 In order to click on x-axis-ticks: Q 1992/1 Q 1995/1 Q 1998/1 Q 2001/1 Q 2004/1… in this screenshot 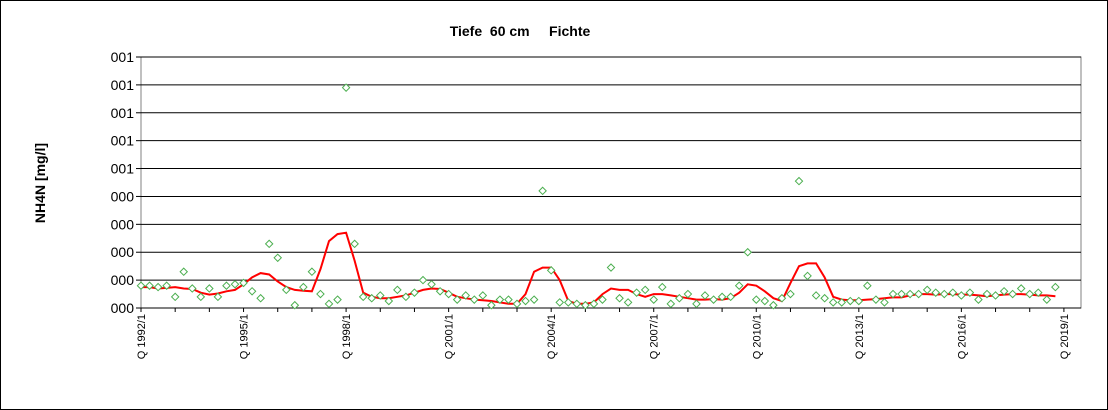, I will do `click(603, 333)`.